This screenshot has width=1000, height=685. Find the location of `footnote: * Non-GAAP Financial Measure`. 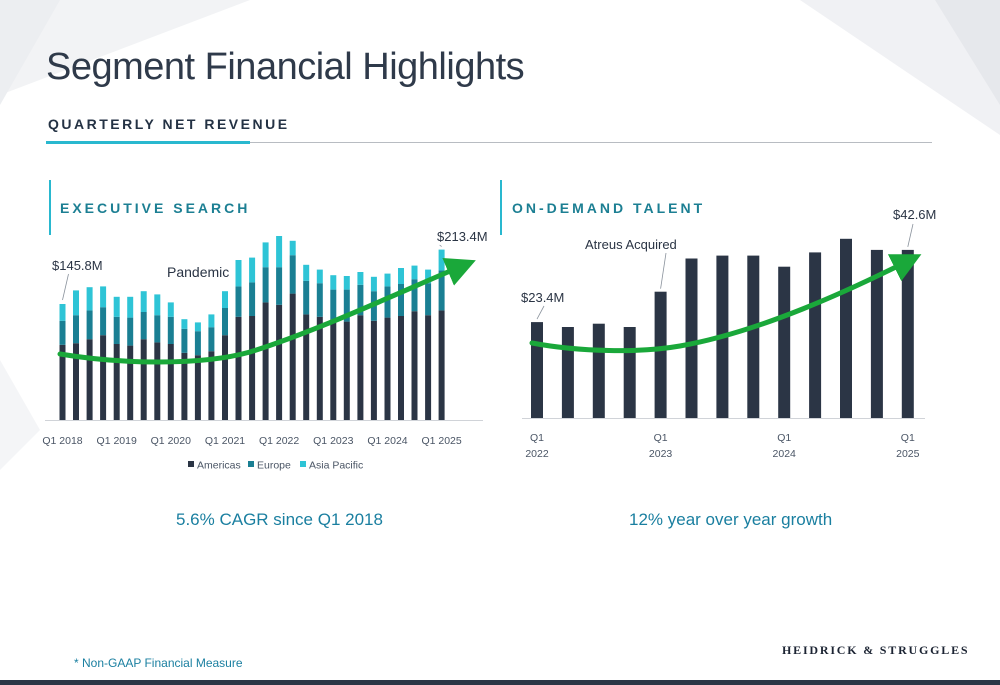

footnote: * Non-GAAP Financial Measure is located at coordinates (158, 663).